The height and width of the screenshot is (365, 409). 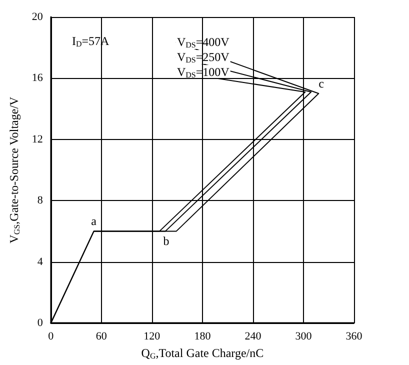 What do you see at coordinates (40, 323) in the screenshot?
I see `y-tick-label: 0` at bounding box center [40, 323].